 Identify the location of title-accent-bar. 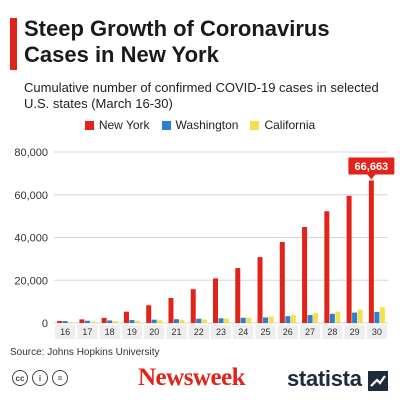
(13, 44).